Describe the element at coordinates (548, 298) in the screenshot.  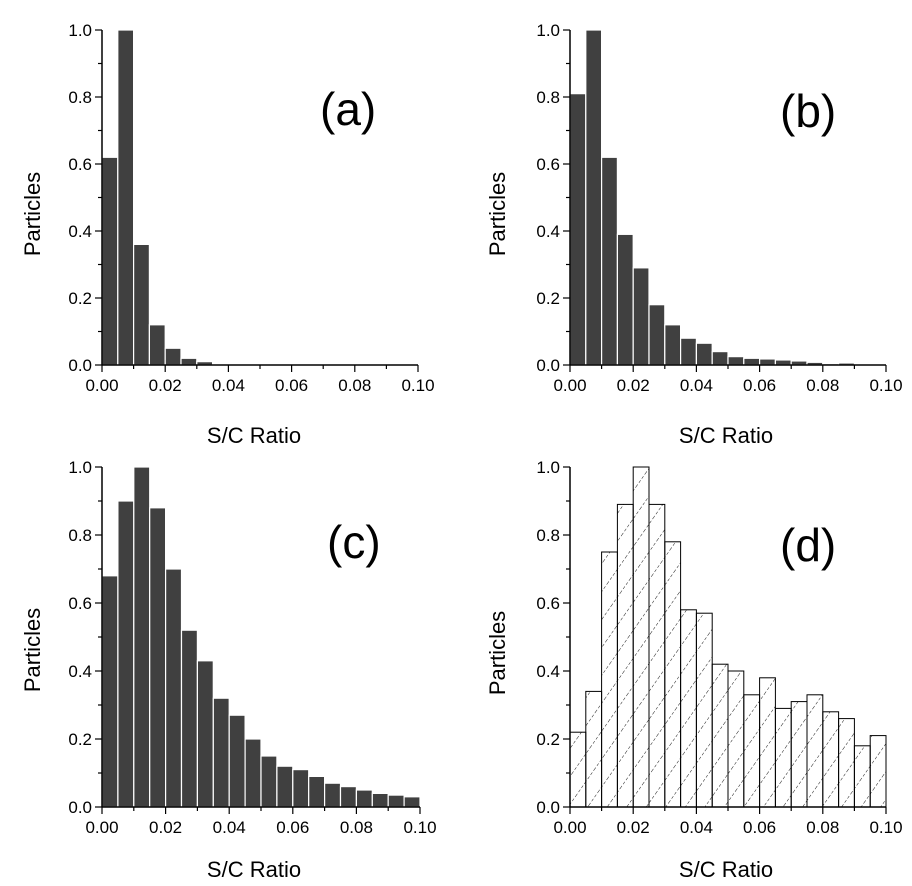
I see `y-tick-label: 0.2` at that location.